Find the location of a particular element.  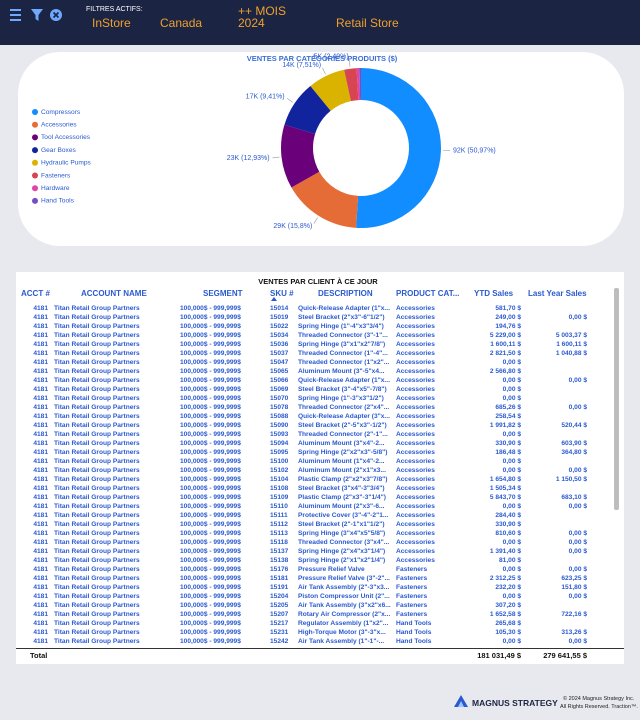

column-header: ACCOUNT NAME is located at coordinates (114, 293).